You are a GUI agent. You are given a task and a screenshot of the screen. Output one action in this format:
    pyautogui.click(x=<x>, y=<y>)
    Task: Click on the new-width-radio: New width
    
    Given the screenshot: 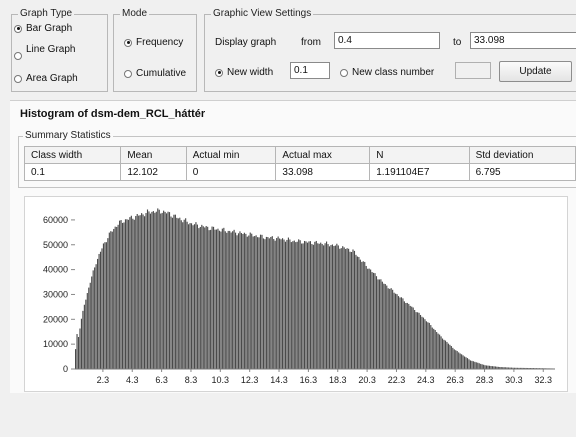 What is the action you would take?
    pyautogui.click(x=244, y=72)
    